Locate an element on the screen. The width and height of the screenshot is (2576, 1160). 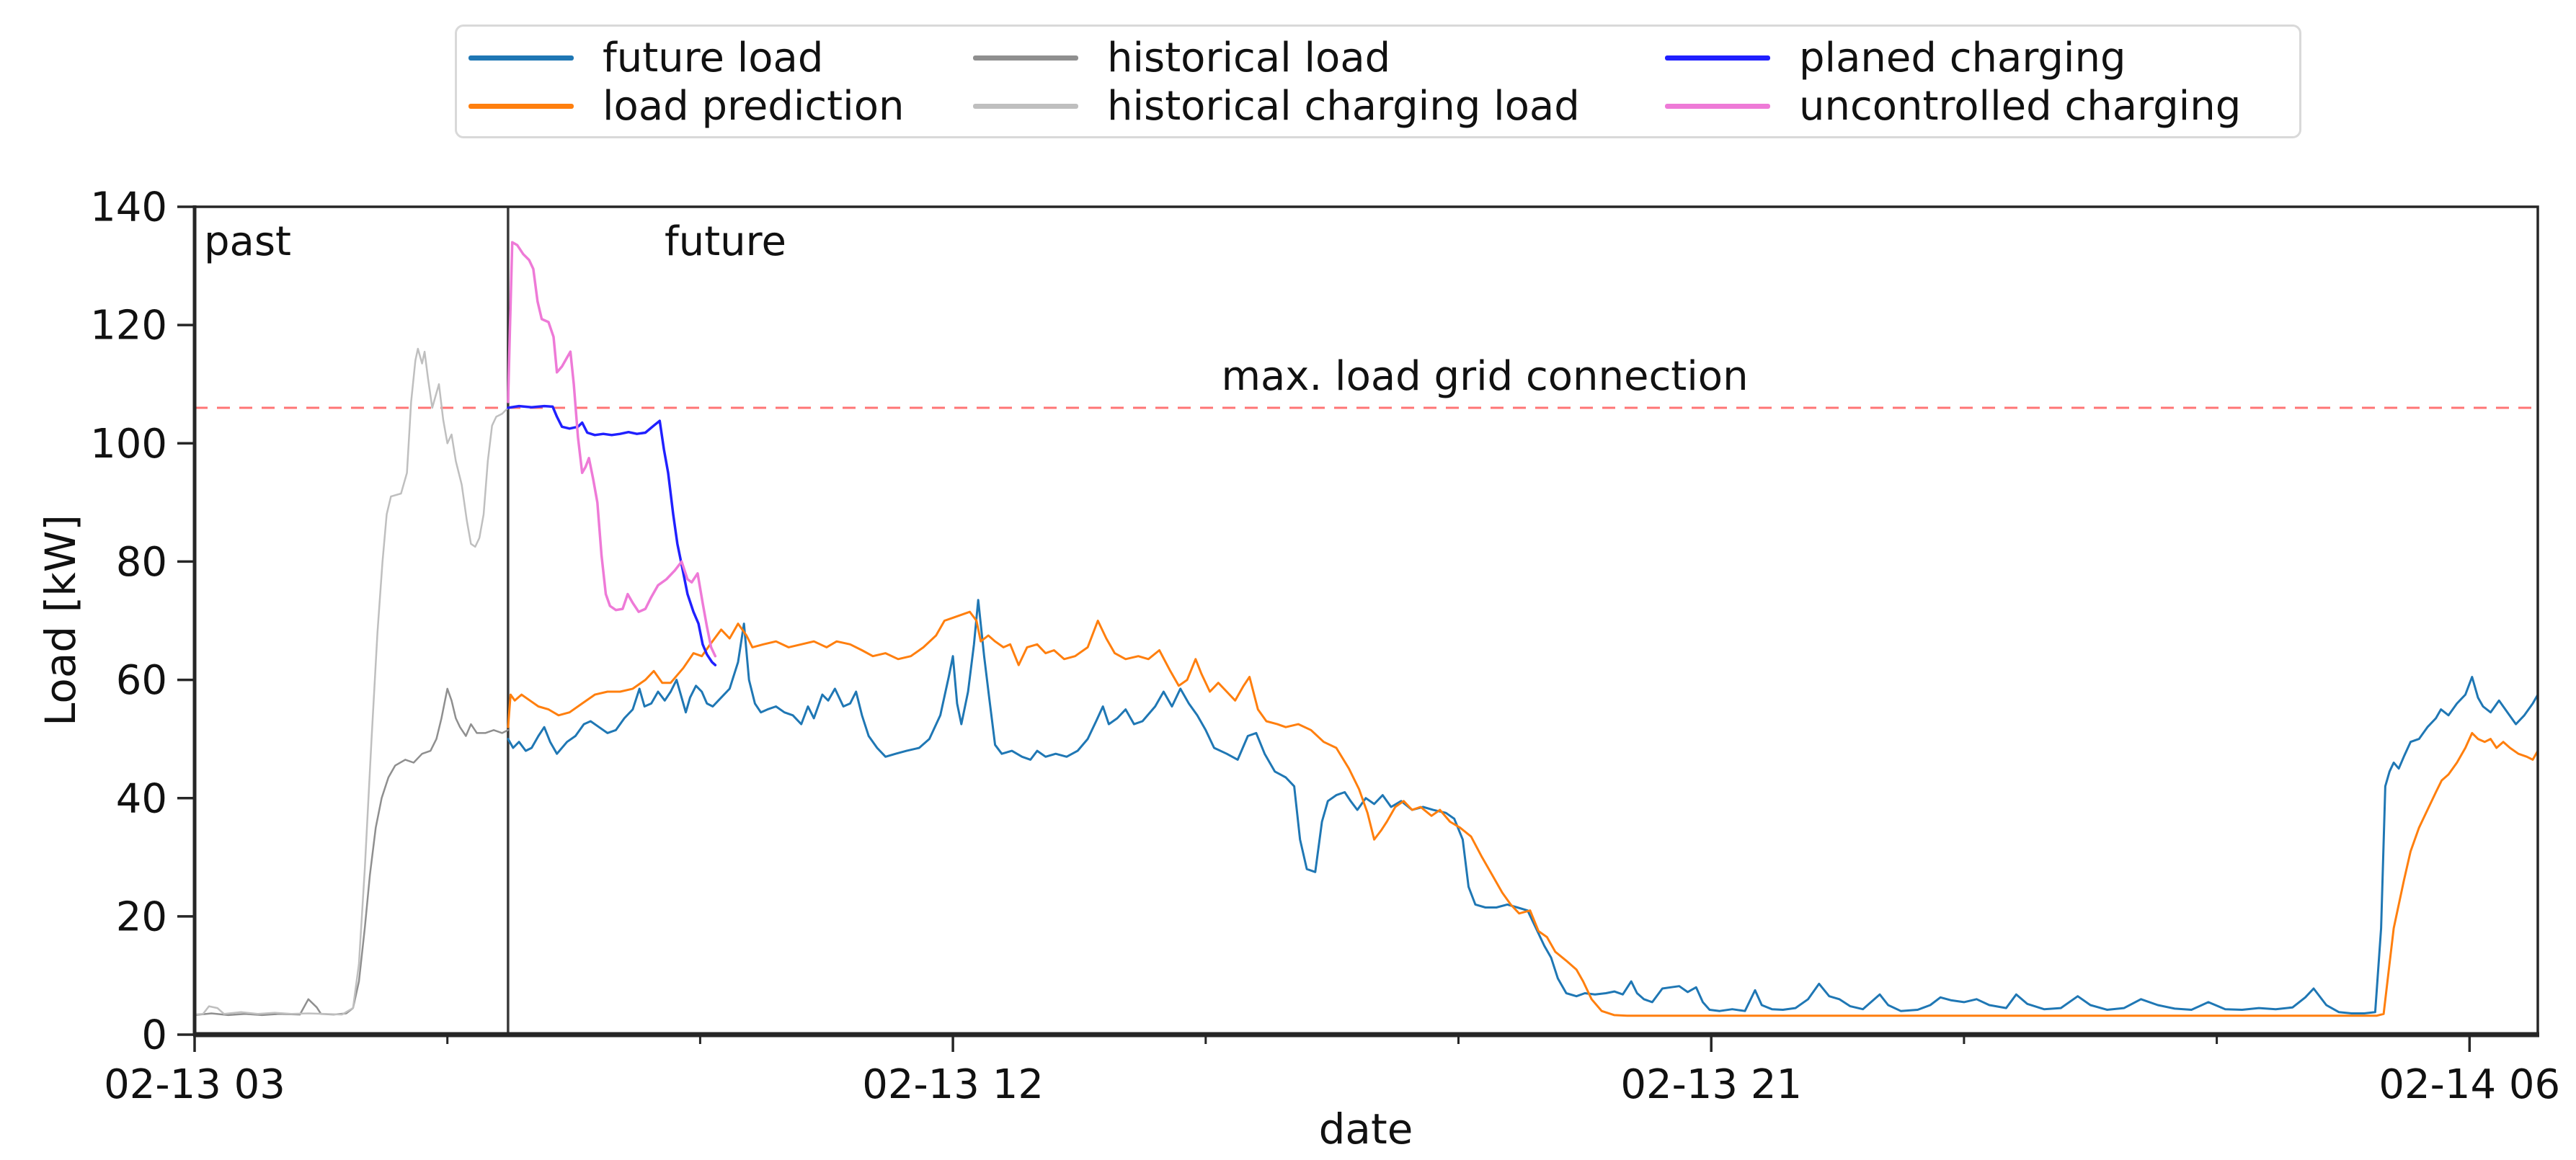
series-line-uncontrolled_charging is located at coordinates (612, 449).